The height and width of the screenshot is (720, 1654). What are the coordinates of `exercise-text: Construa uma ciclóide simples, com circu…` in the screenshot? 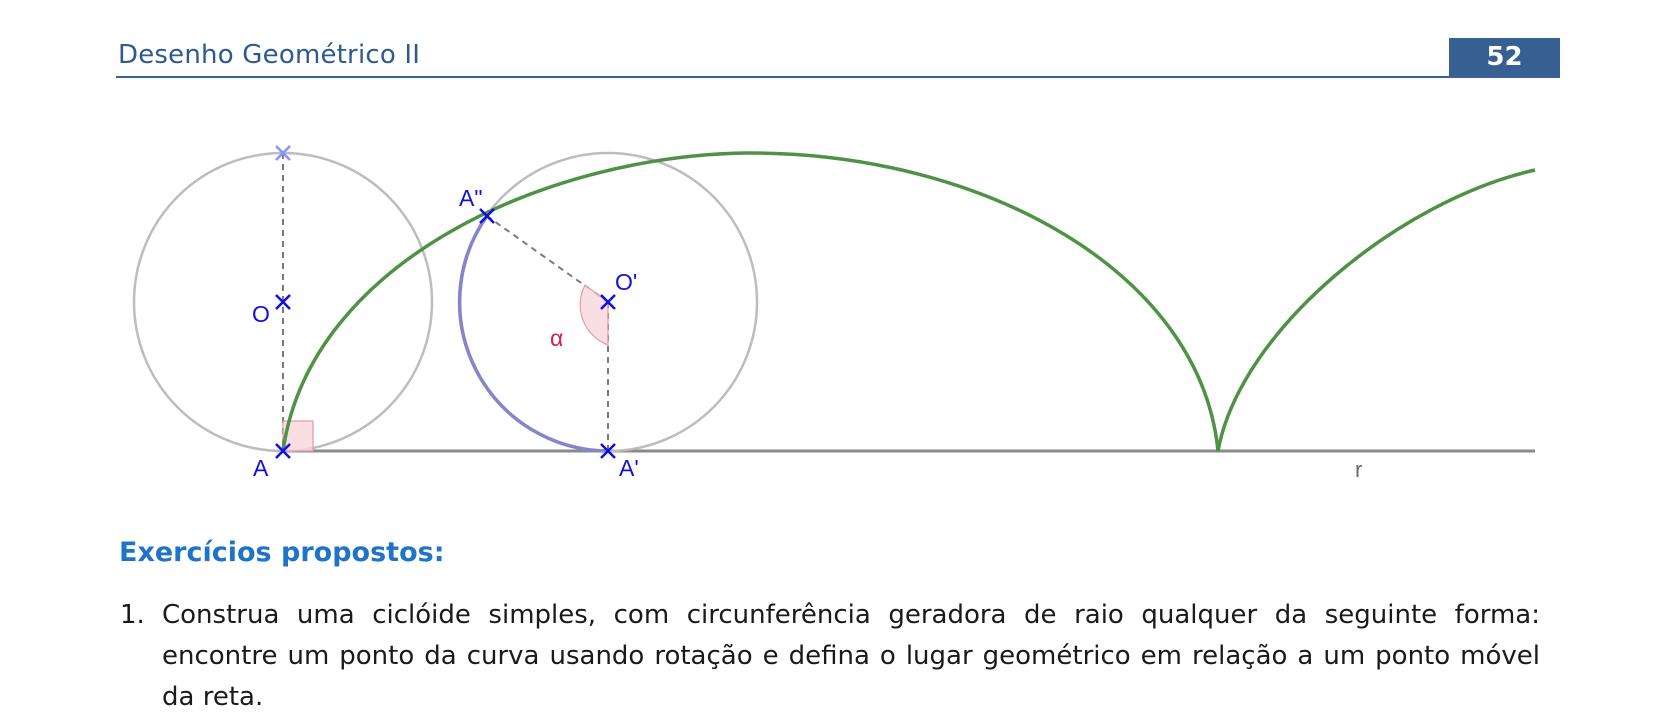 It's located at (851, 656).